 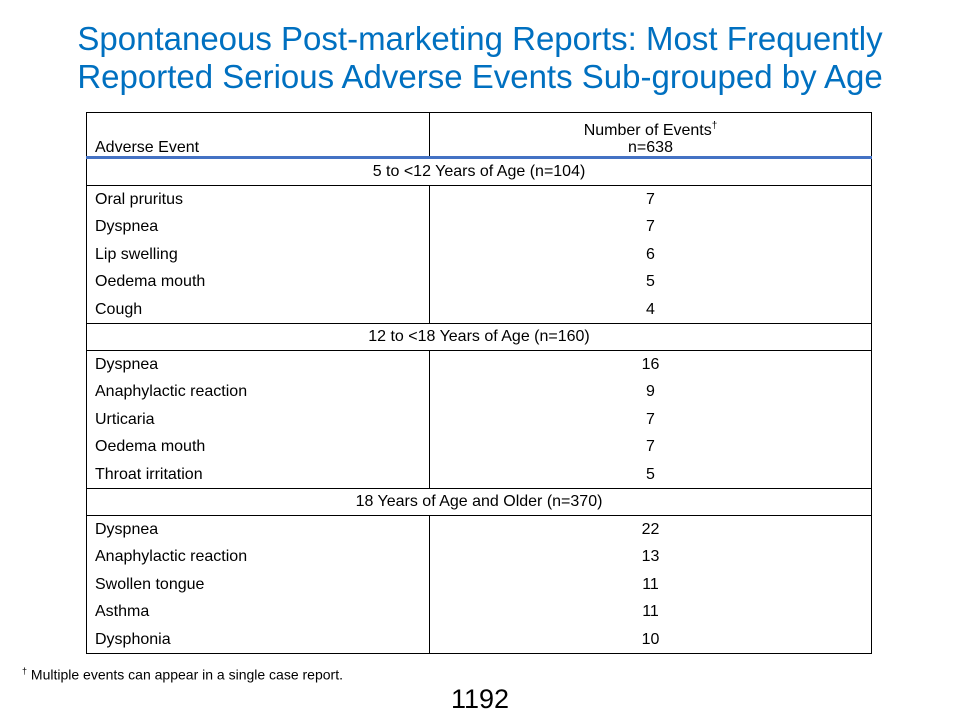 I want to click on header-dagger: †, so click(x=714, y=126).